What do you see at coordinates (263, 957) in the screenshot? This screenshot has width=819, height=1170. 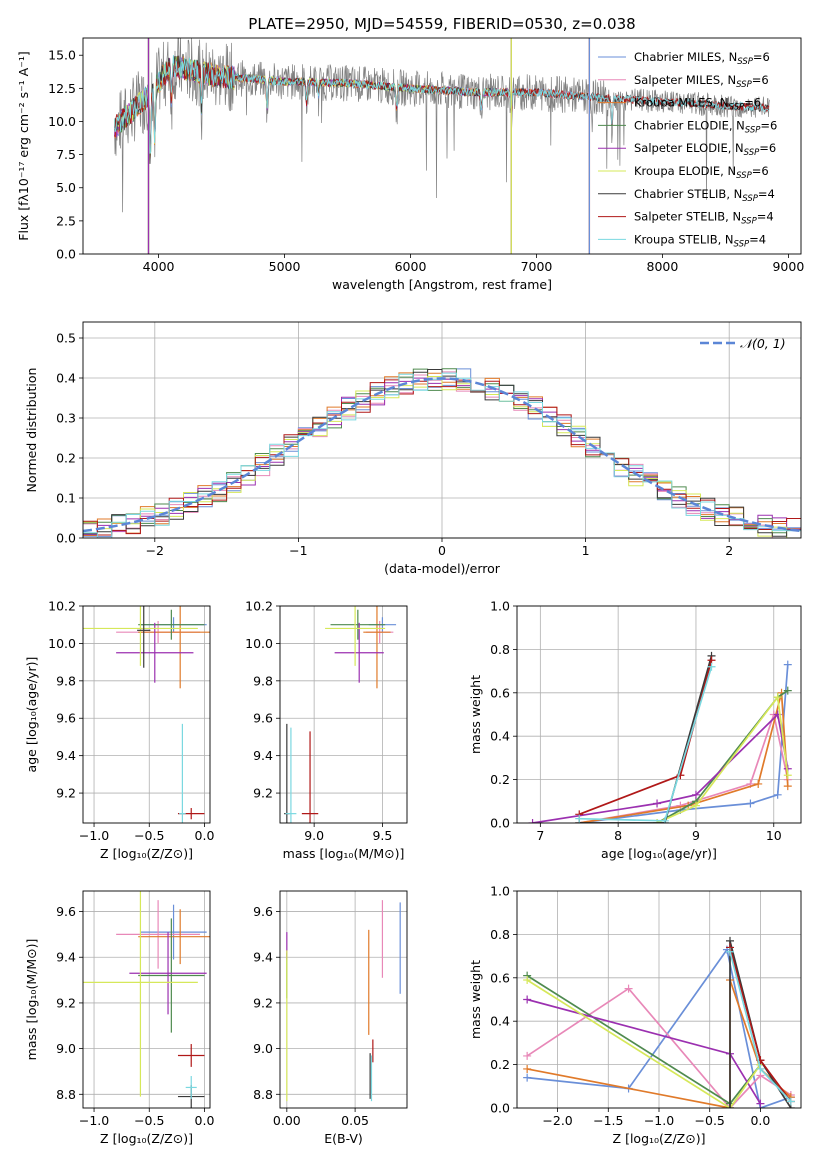 I see `y-tick-label: 9.4` at bounding box center [263, 957].